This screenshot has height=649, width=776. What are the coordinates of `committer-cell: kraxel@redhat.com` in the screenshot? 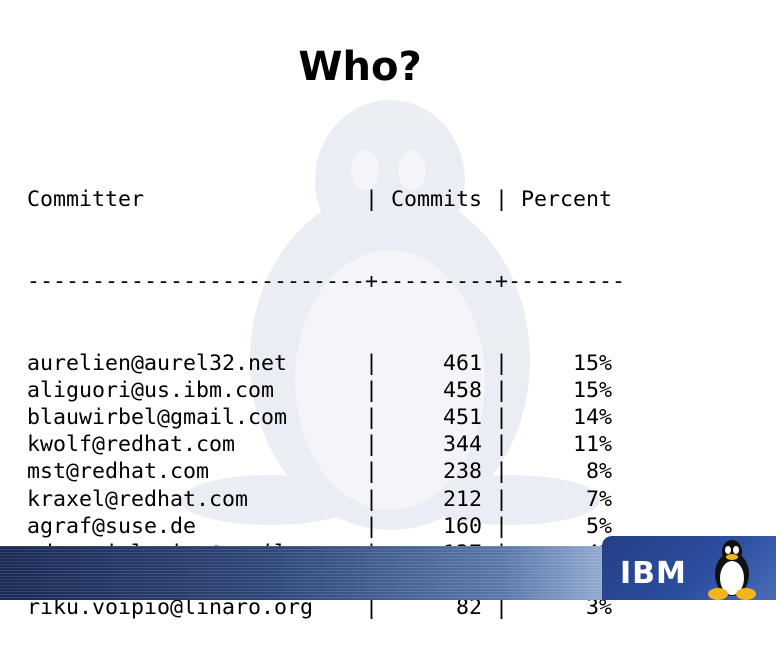 It's located at (138, 499).